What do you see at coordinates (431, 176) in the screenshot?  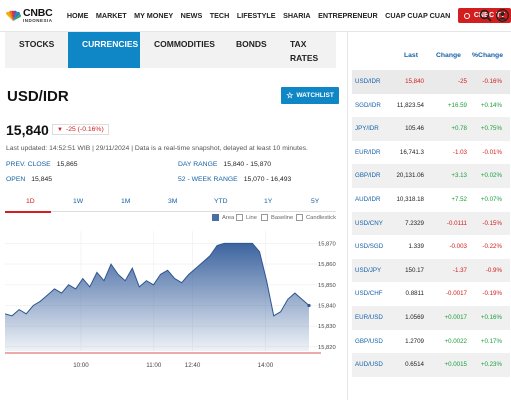 I see `table-row: GBP/IDR 20,131.06 +3.13 +0.02%` at bounding box center [431, 176].